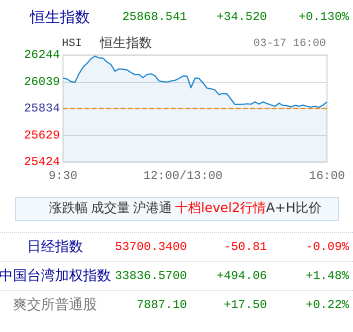 The height and width of the screenshot is (332, 353). What do you see at coordinates (55, 276) in the screenshot?
I see `text: 中国台湾加权指数` at bounding box center [55, 276].